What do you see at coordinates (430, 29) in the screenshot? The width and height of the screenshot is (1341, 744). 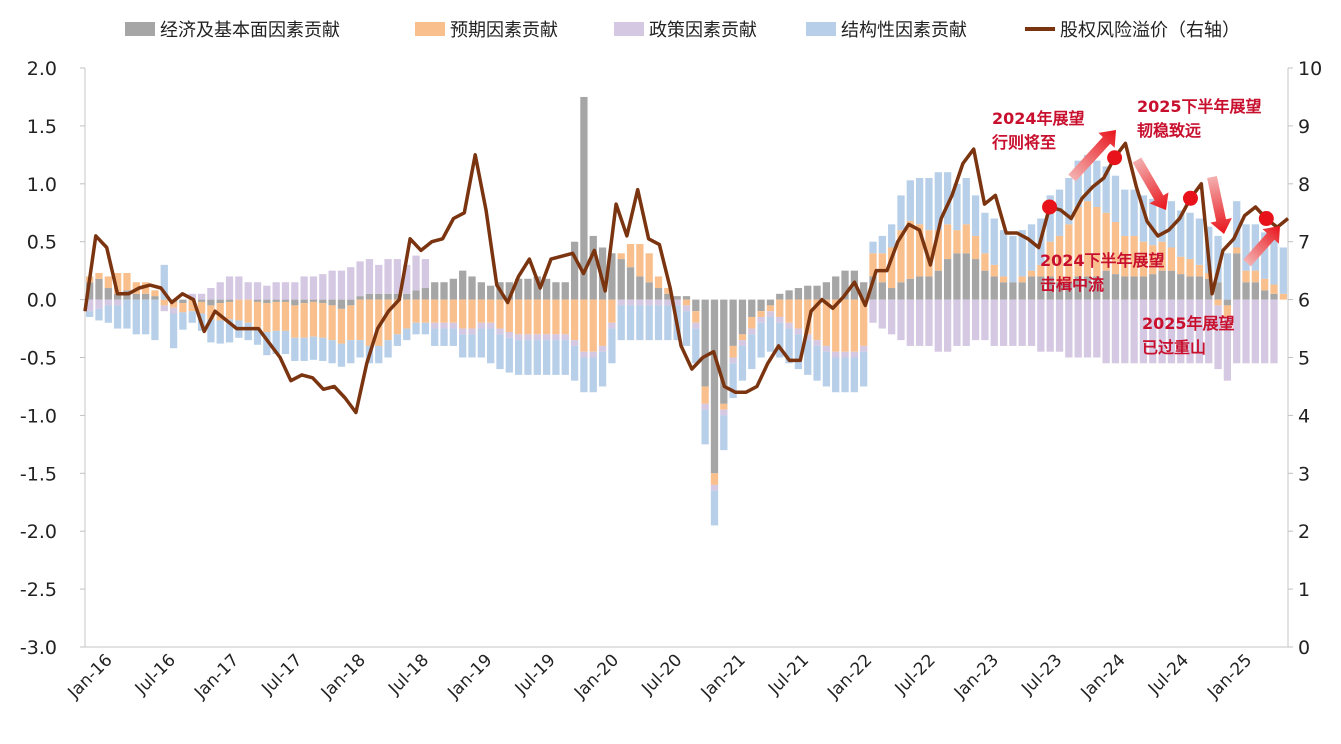 I see `legend-swatch-exp` at bounding box center [430, 29].